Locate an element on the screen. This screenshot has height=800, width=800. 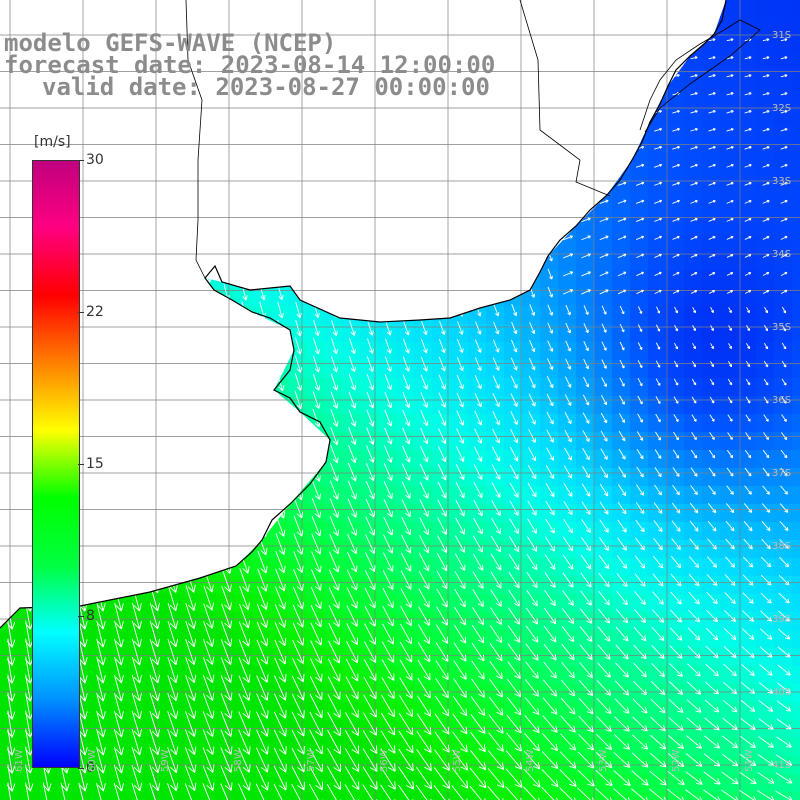
latitude-label: 40S is located at coordinates (782, 692).